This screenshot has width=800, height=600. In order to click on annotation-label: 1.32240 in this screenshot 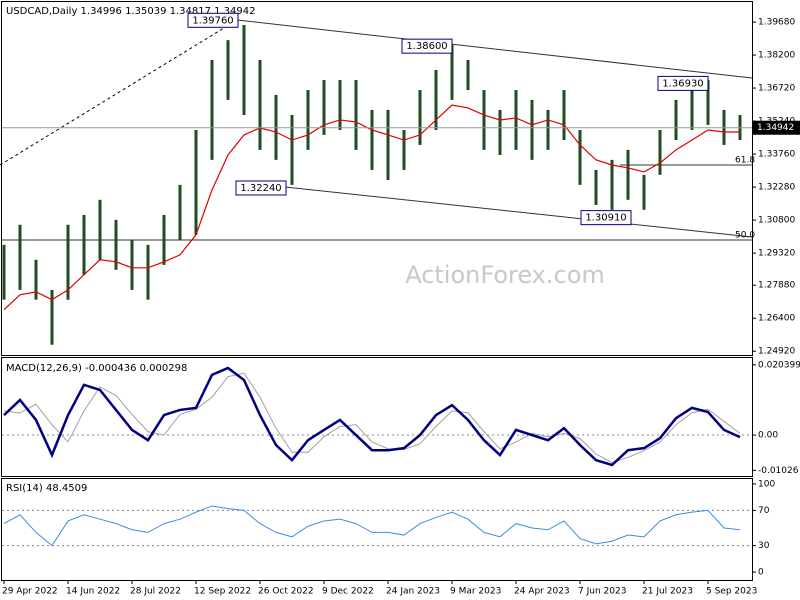, I will do `click(260, 188)`.